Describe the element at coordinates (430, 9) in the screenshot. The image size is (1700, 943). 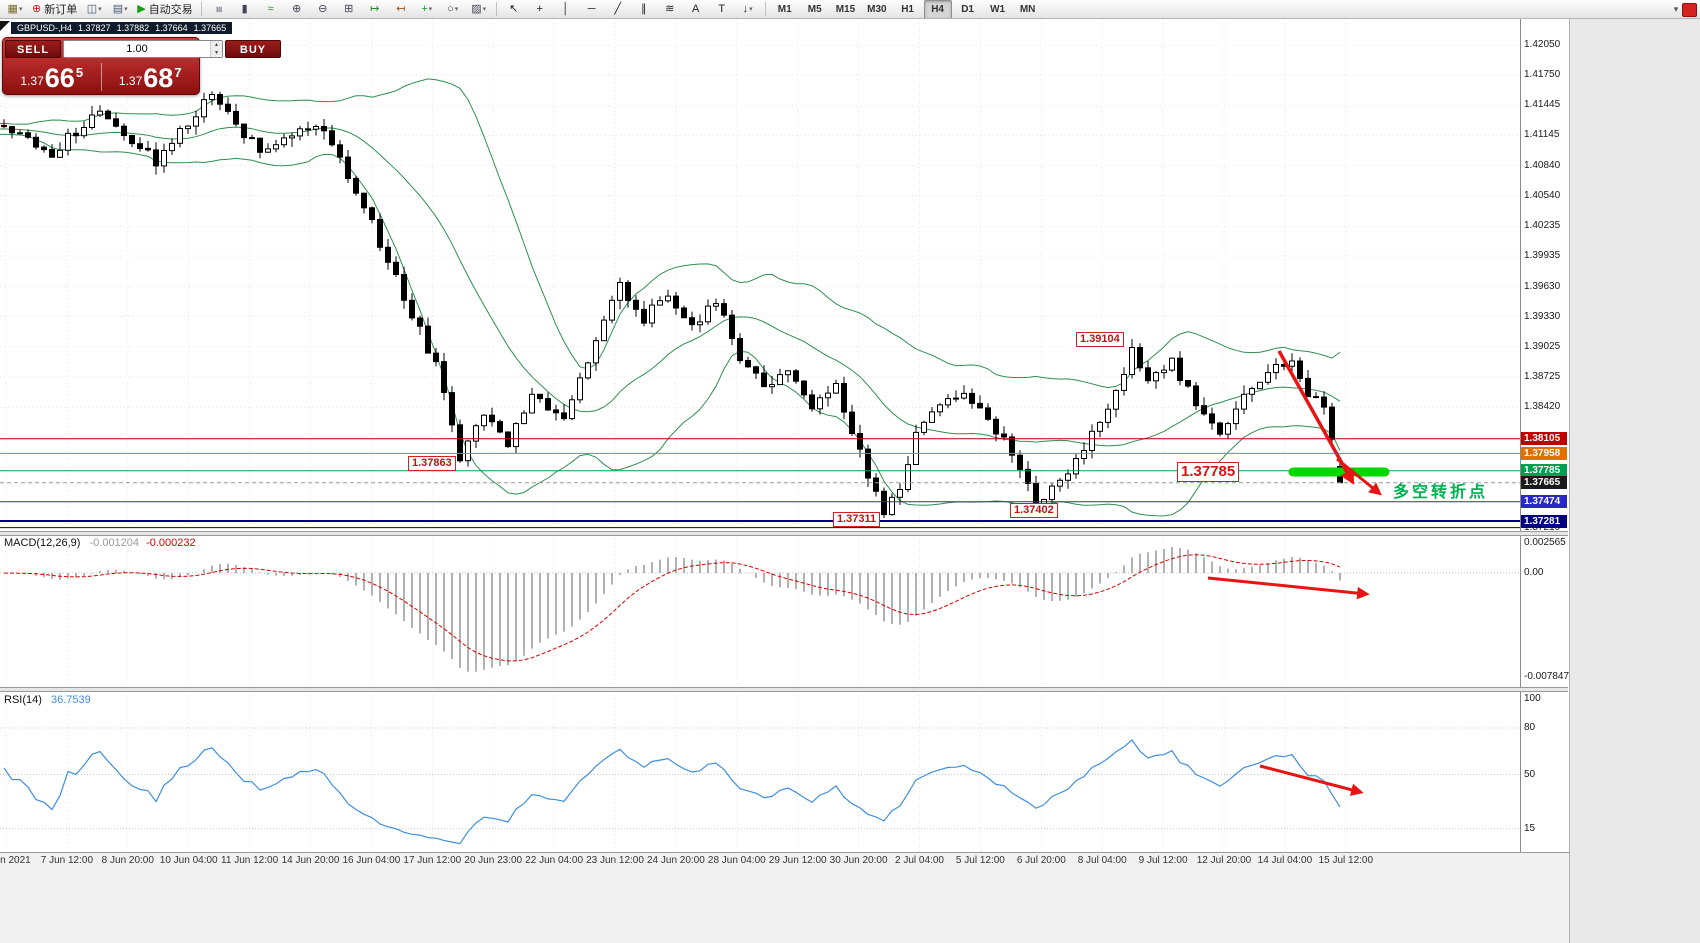
I see `indicators-button-dropdown-icon: ▾` at that location.